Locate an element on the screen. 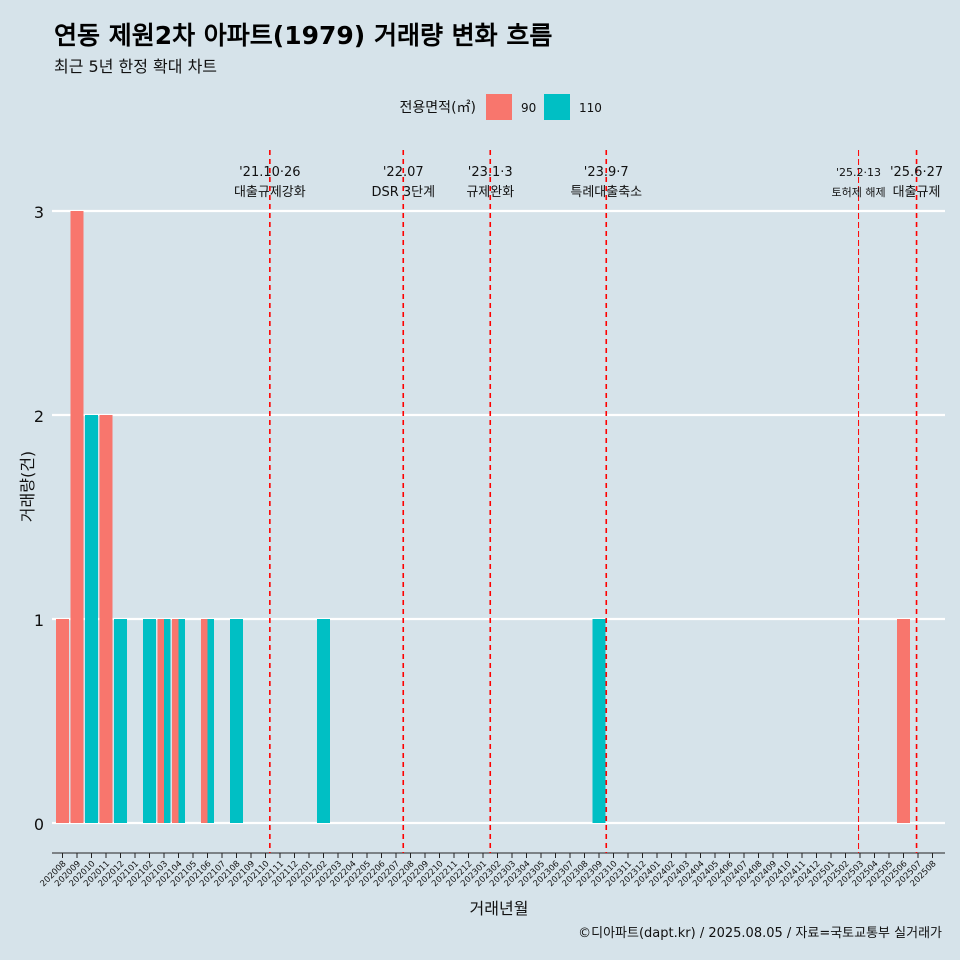 This screenshot has width=960, height=960. event-date: '23.9·7 is located at coordinates (606, 172).